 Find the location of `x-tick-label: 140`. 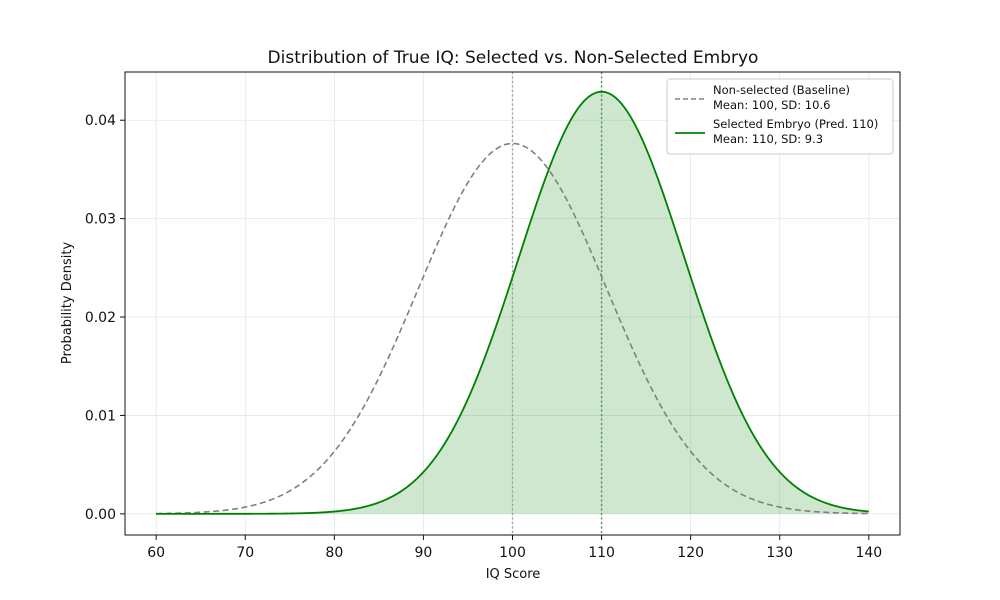

x-tick-label: 140 is located at coordinates (868, 553).